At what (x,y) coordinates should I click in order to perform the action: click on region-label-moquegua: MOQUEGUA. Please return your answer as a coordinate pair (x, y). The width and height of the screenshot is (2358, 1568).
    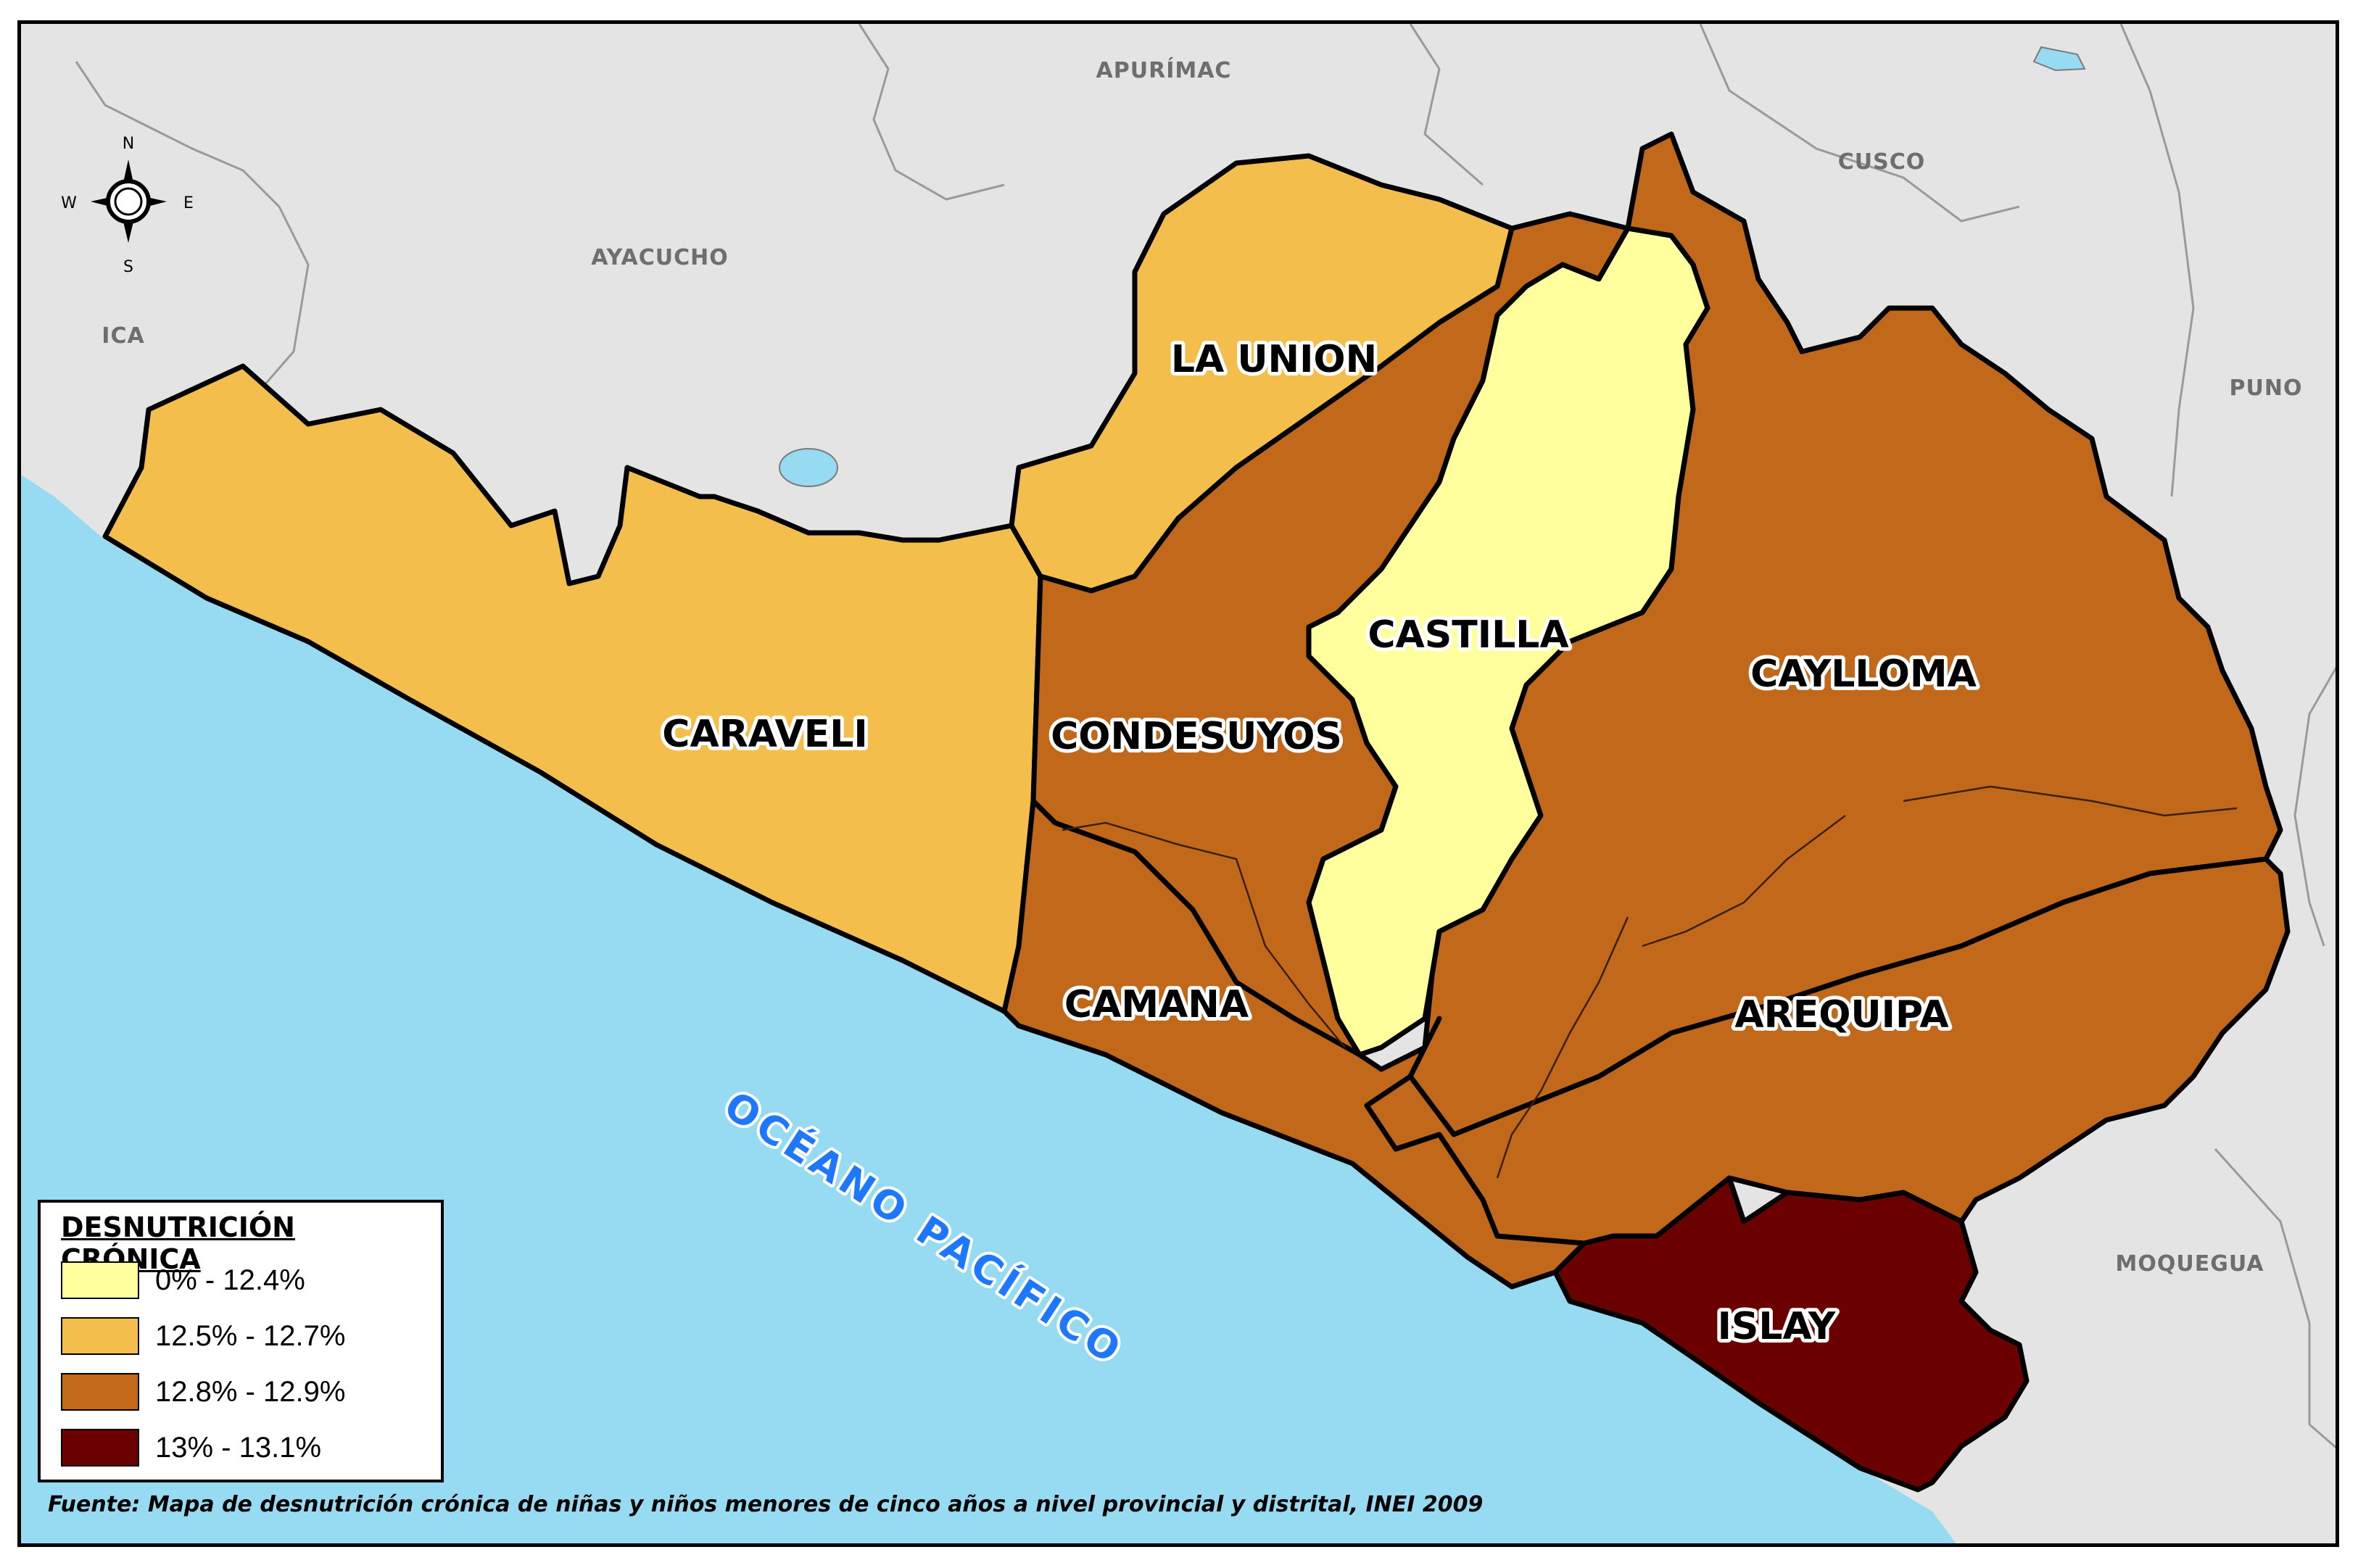
    Looking at the image, I should click on (2190, 1264).